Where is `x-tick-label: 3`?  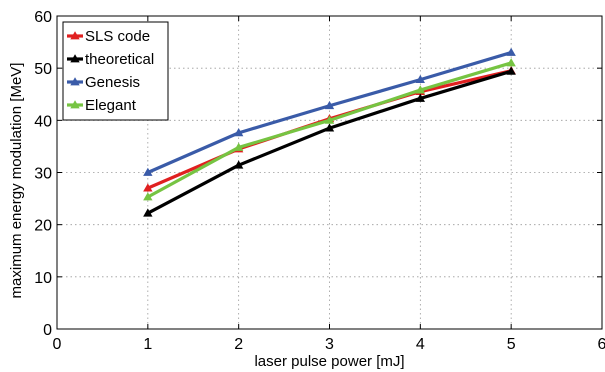 x-tick-label: 3 is located at coordinates (329, 344).